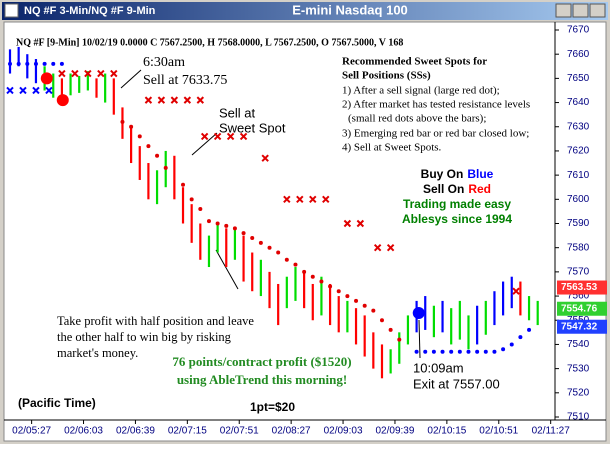  Describe the element at coordinates (578, 175) in the screenshot. I see `y-tick-label: 7610` at that location.